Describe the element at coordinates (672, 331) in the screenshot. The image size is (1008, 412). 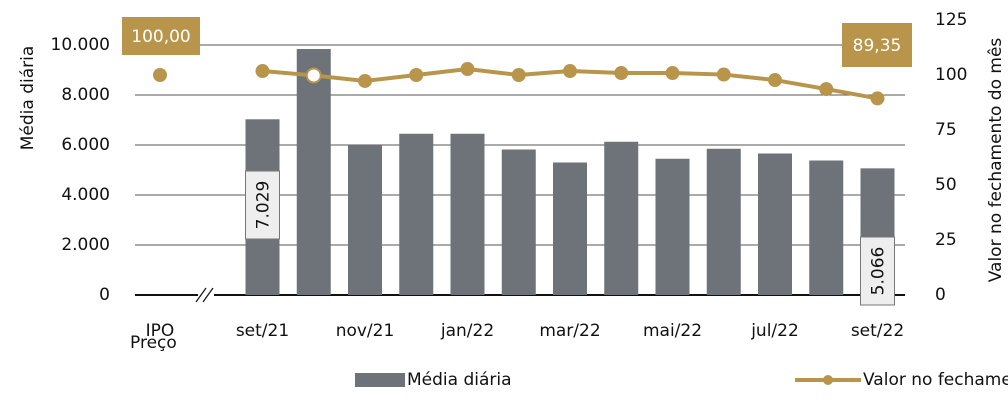
I see `x-tick-label: mai/22` at that location.